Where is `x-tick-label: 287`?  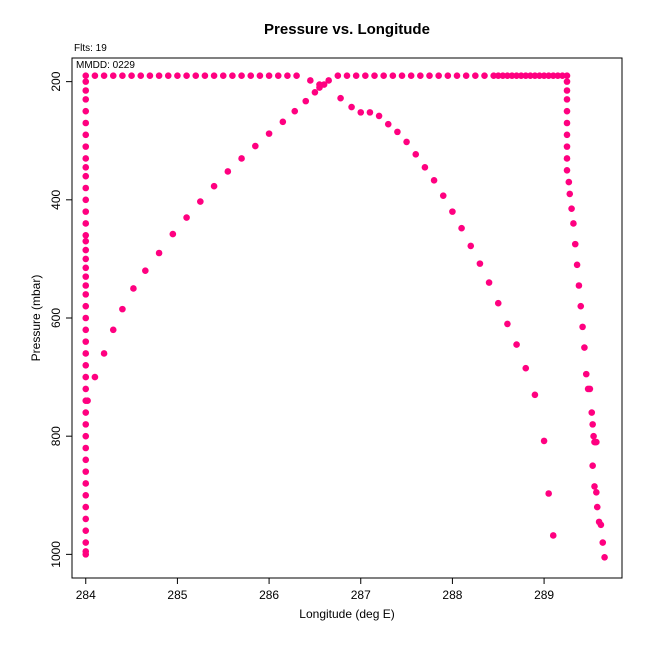 x-tick-label: 287 is located at coordinates (361, 595).